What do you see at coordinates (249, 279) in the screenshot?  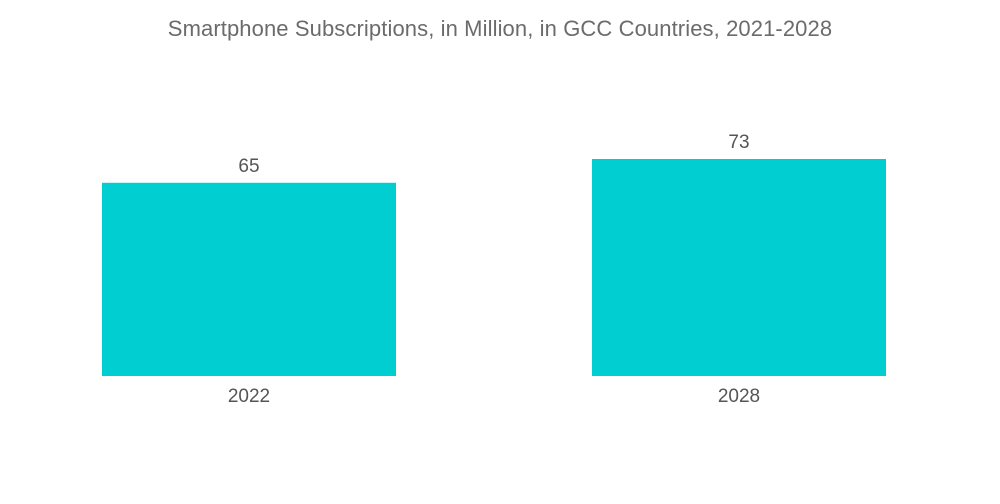 I see `bar-2022` at bounding box center [249, 279].